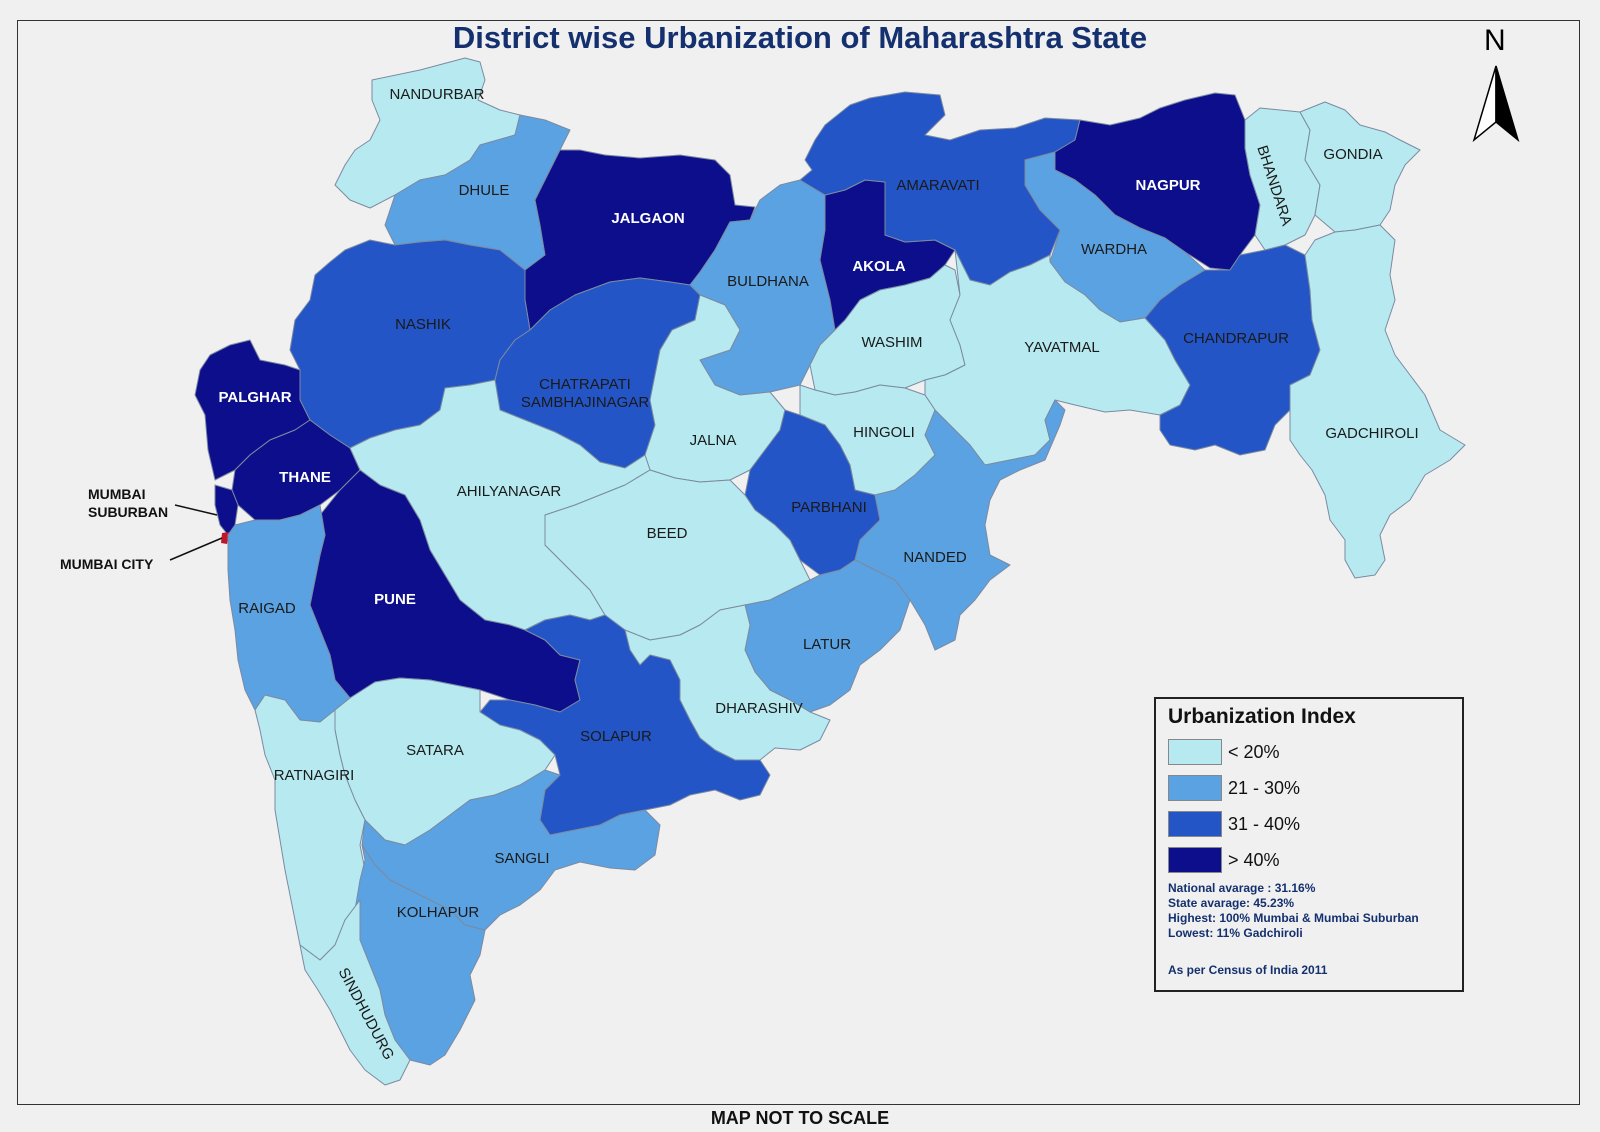  Describe the element at coordinates (1236, 338) in the screenshot. I see `label-chandrapur: CHANDRAPUR` at that location.